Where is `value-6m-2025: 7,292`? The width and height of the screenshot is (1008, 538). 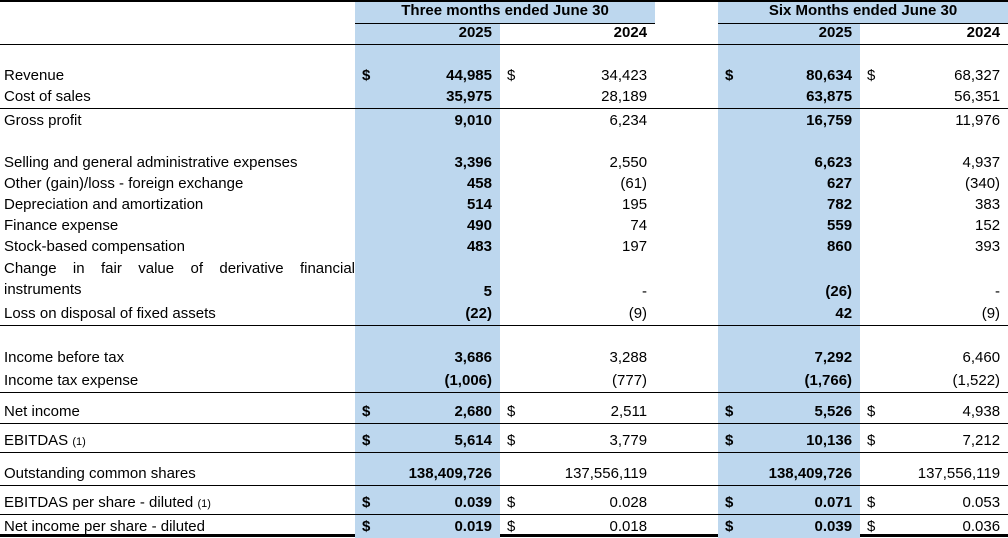
value-6m-2025: 7,292 is located at coordinates (833, 357).